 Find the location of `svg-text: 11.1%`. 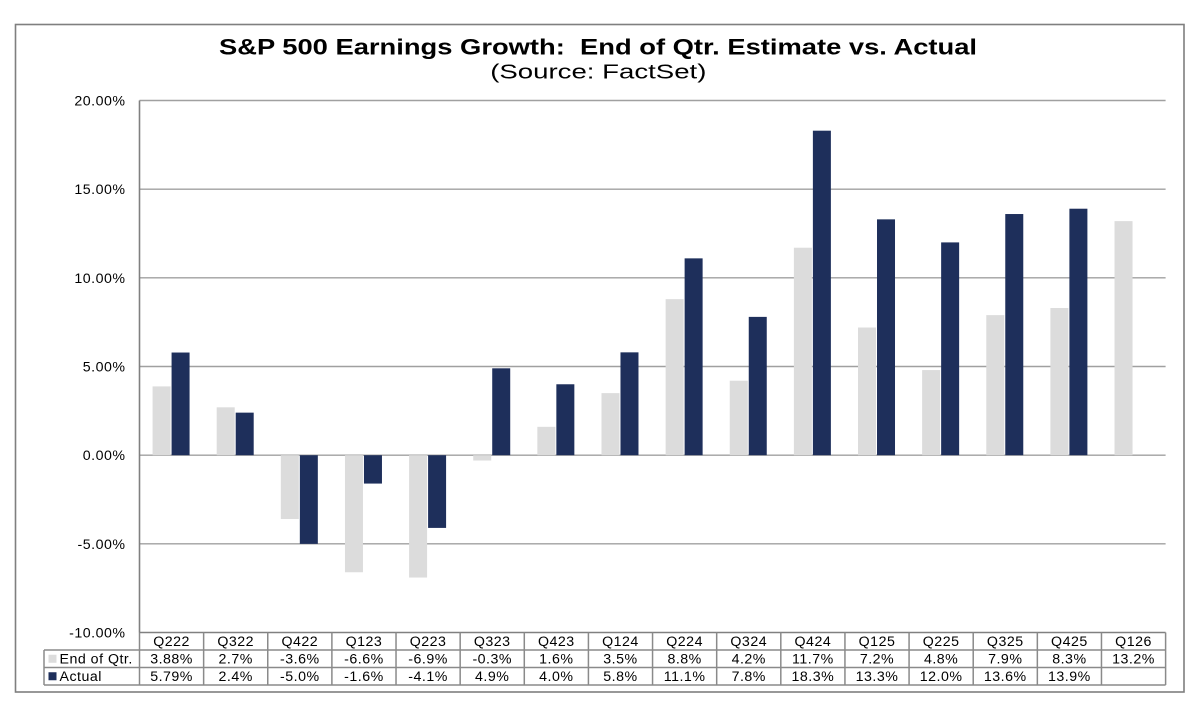

svg-text: 11.1% is located at coordinates (685, 677).